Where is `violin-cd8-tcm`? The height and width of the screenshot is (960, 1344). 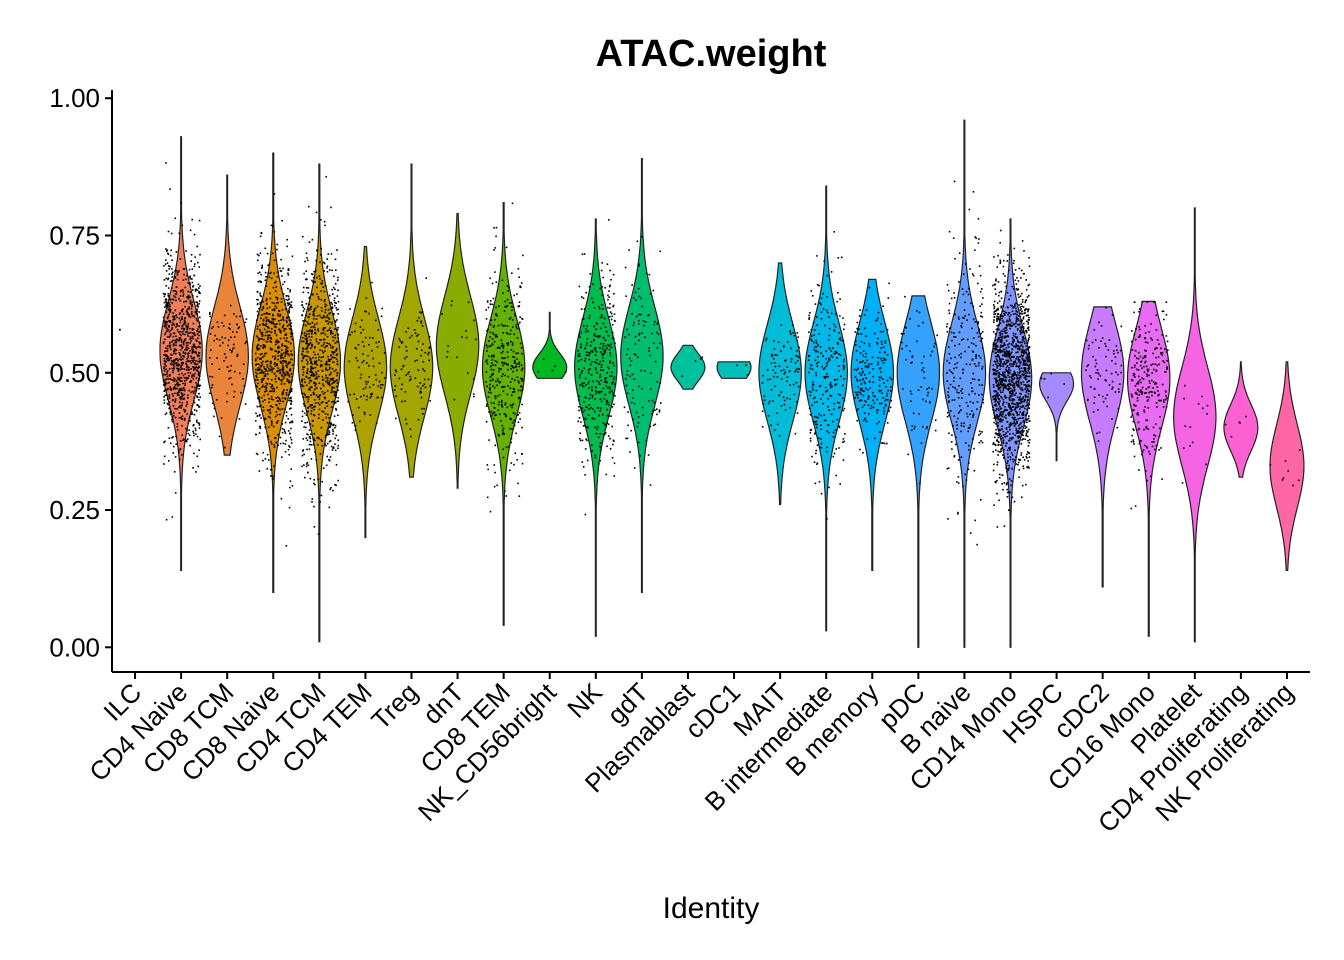
violin-cd8-tcm is located at coordinates (227, 315).